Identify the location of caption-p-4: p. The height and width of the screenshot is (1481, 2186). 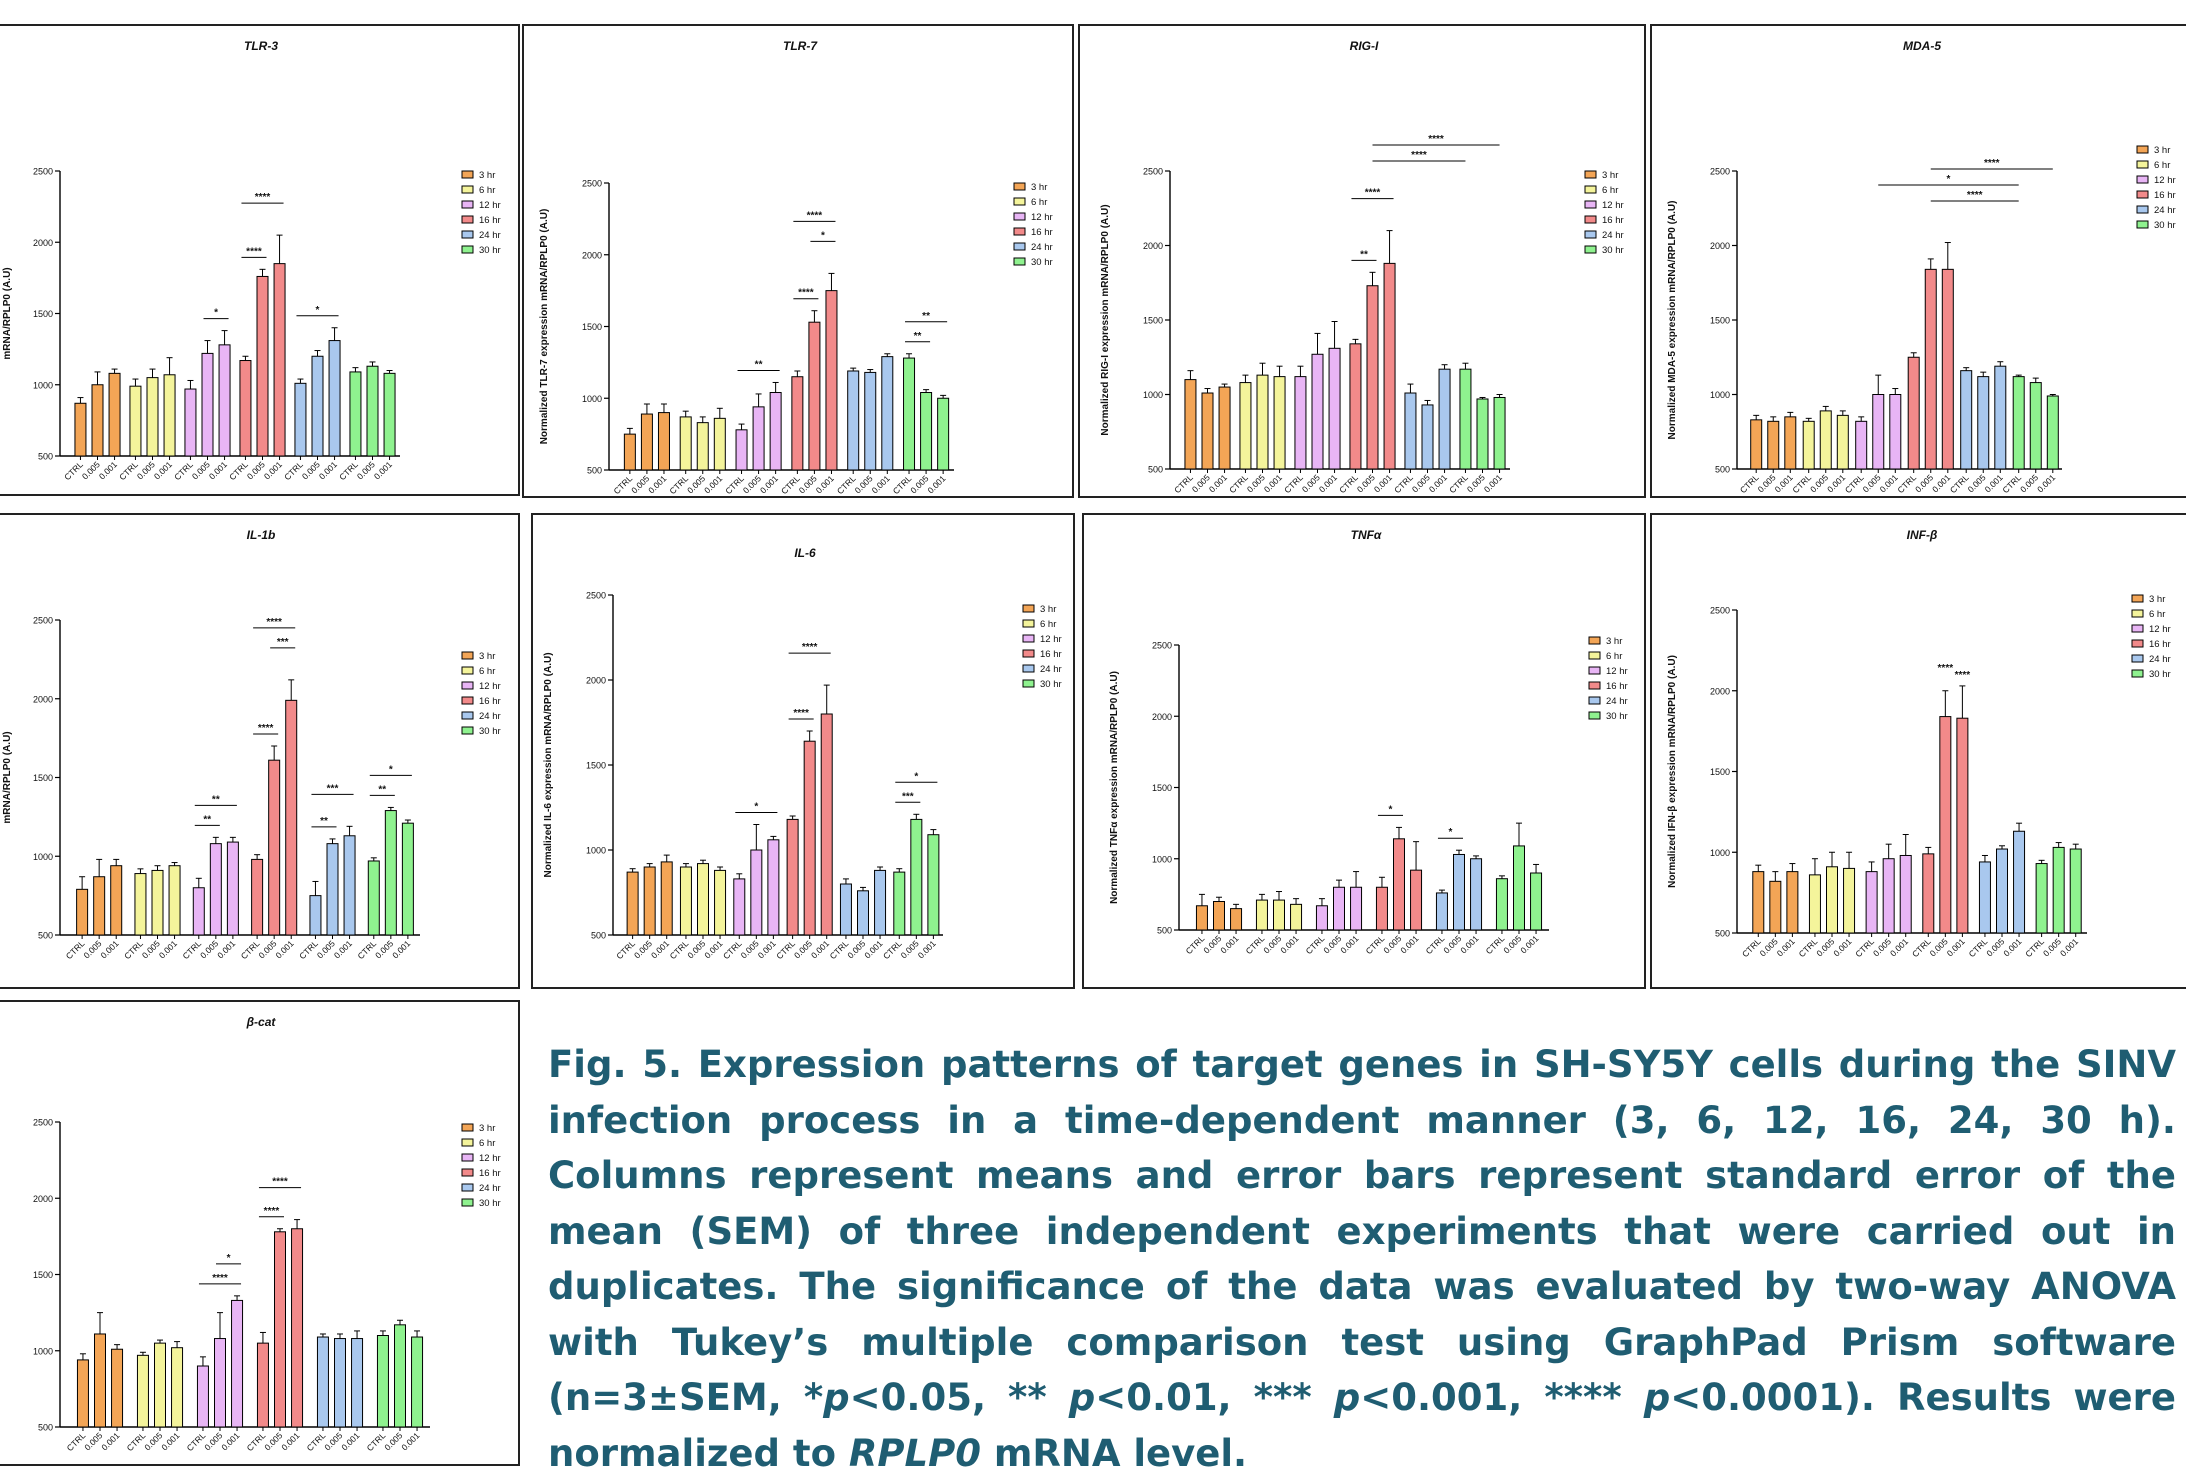
(1657, 1397).